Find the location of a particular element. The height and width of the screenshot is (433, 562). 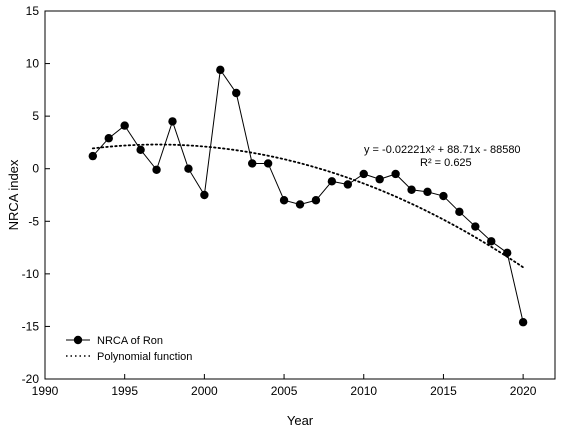

y-tick-label: 15 is located at coordinates (33, 11).